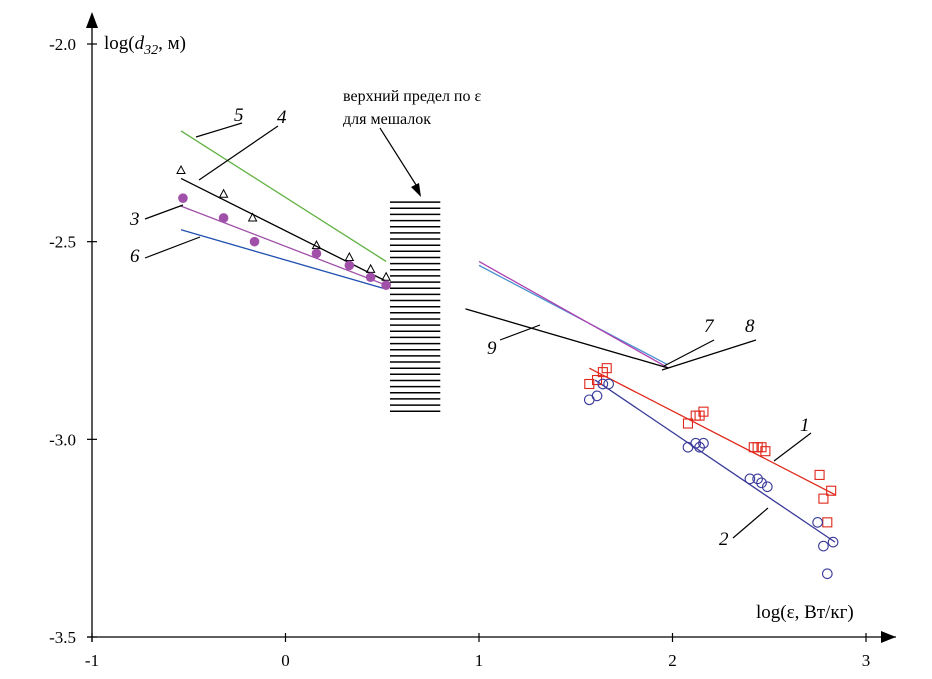 The height and width of the screenshot is (679, 932). What do you see at coordinates (415, 306) in the screenshot?
I see `mixer-limit-hatch` at bounding box center [415, 306].